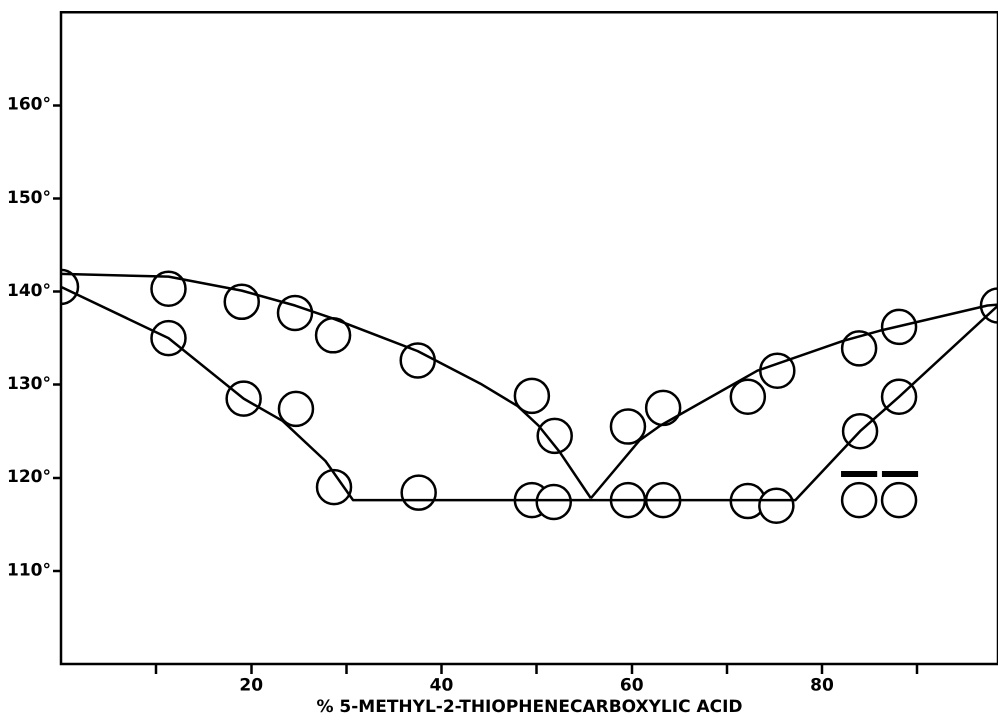 The height and width of the screenshot is (720, 998). Describe the element at coordinates (29, 384) in the screenshot. I see `y-tick-label: 130°` at that location.